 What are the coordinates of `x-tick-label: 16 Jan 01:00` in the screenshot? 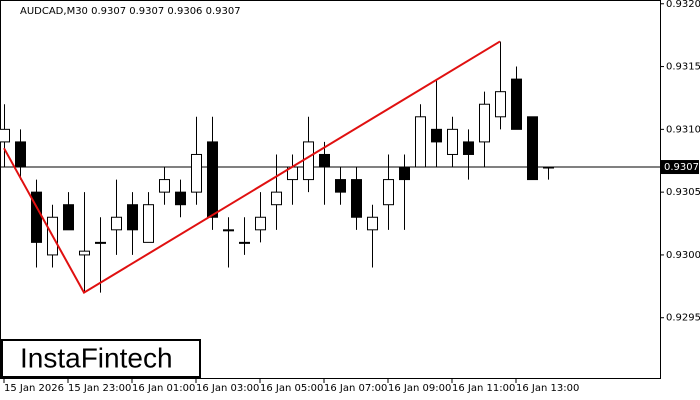 It's located at (163, 388).